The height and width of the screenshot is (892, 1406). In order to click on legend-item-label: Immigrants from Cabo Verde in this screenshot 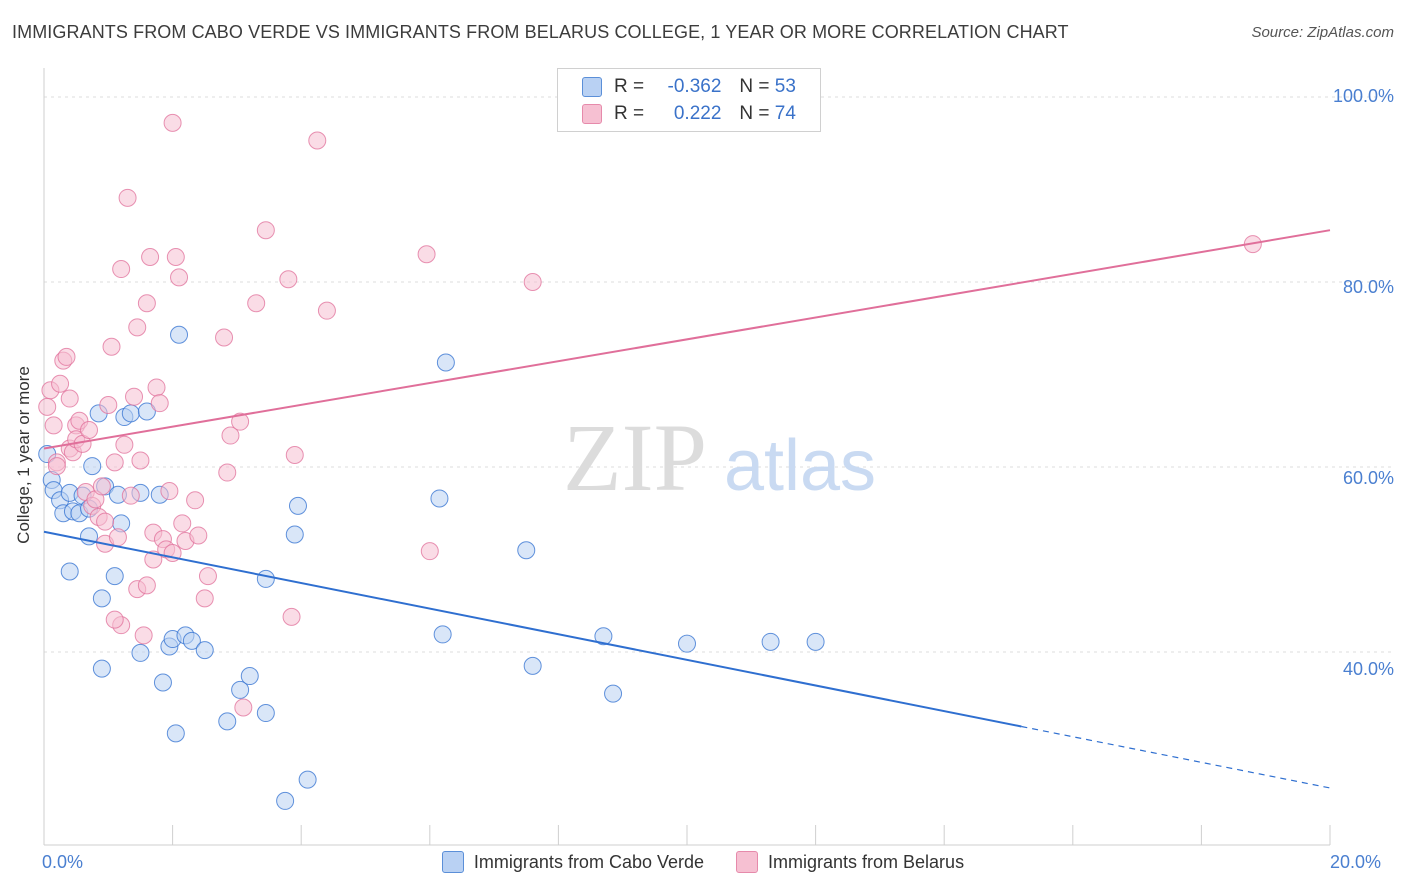, I will do `click(589, 861)`.